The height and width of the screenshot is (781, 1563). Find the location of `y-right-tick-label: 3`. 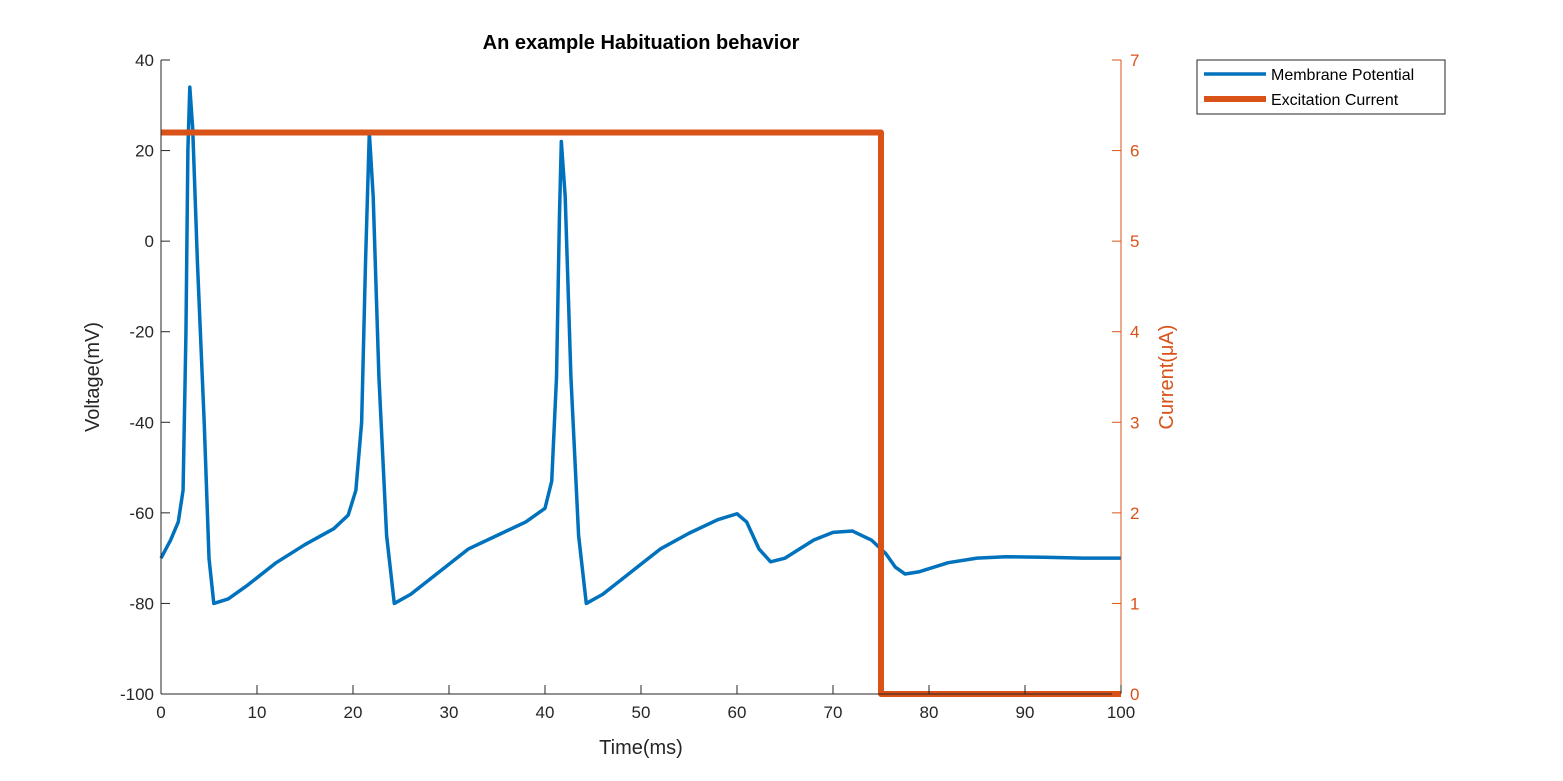

y-right-tick-label: 3 is located at coordinates (1134, 422).